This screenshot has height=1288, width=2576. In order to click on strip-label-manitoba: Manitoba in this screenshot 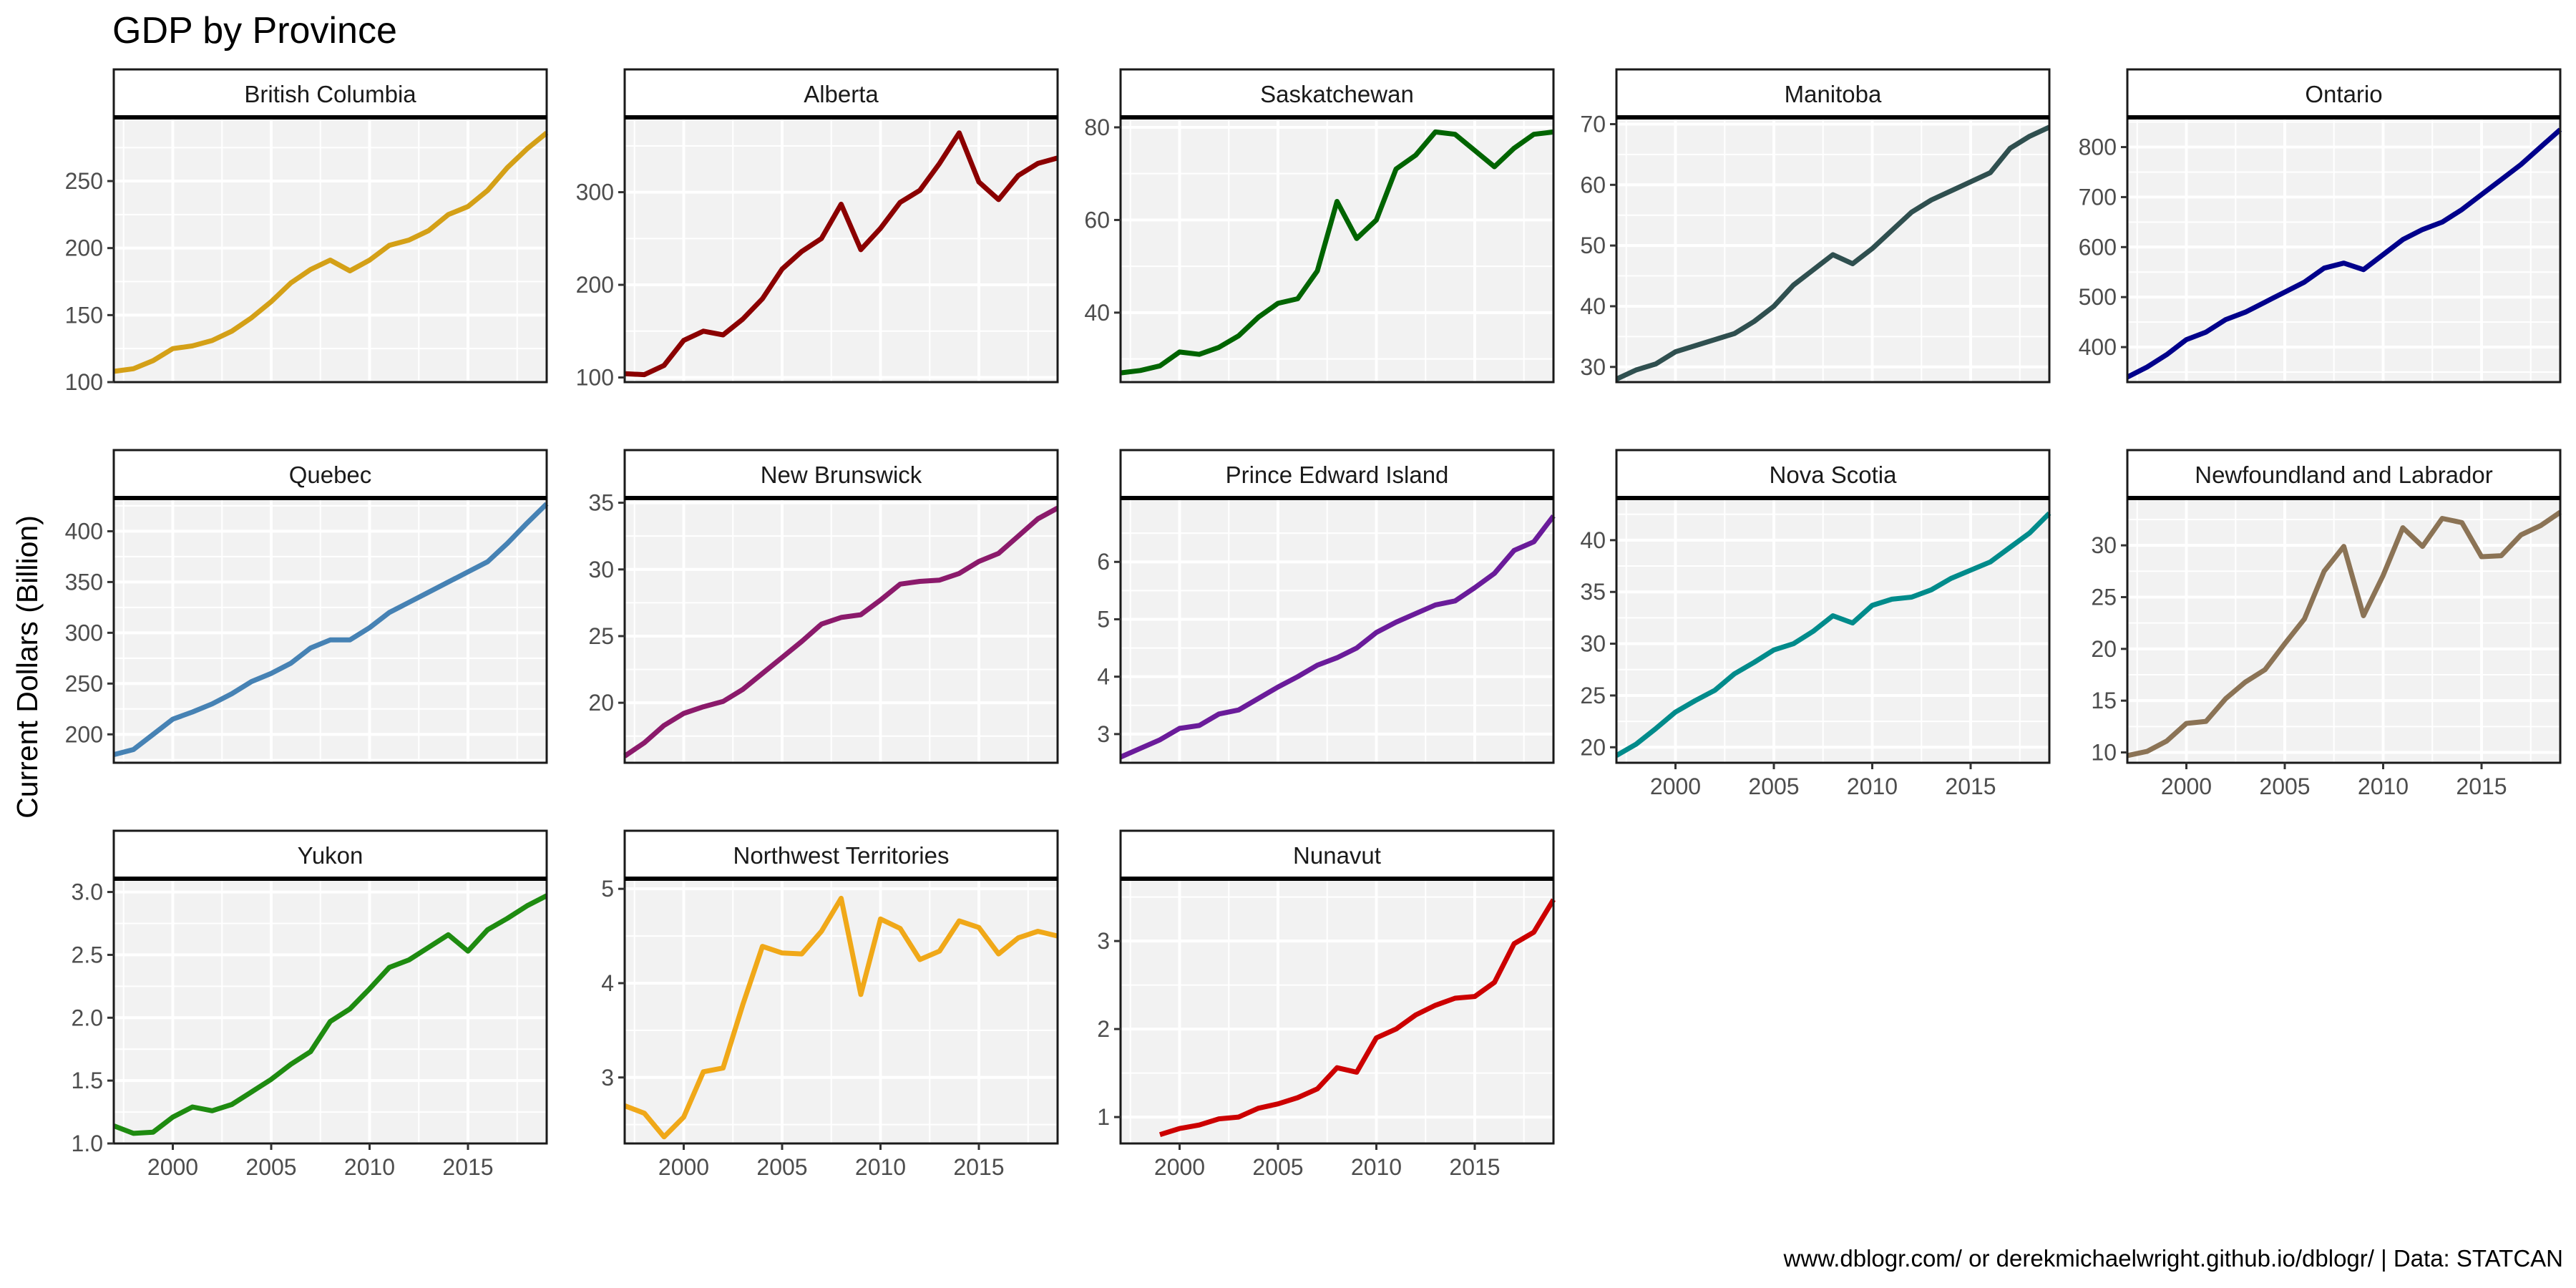, I will do `click(1833, 94)`.